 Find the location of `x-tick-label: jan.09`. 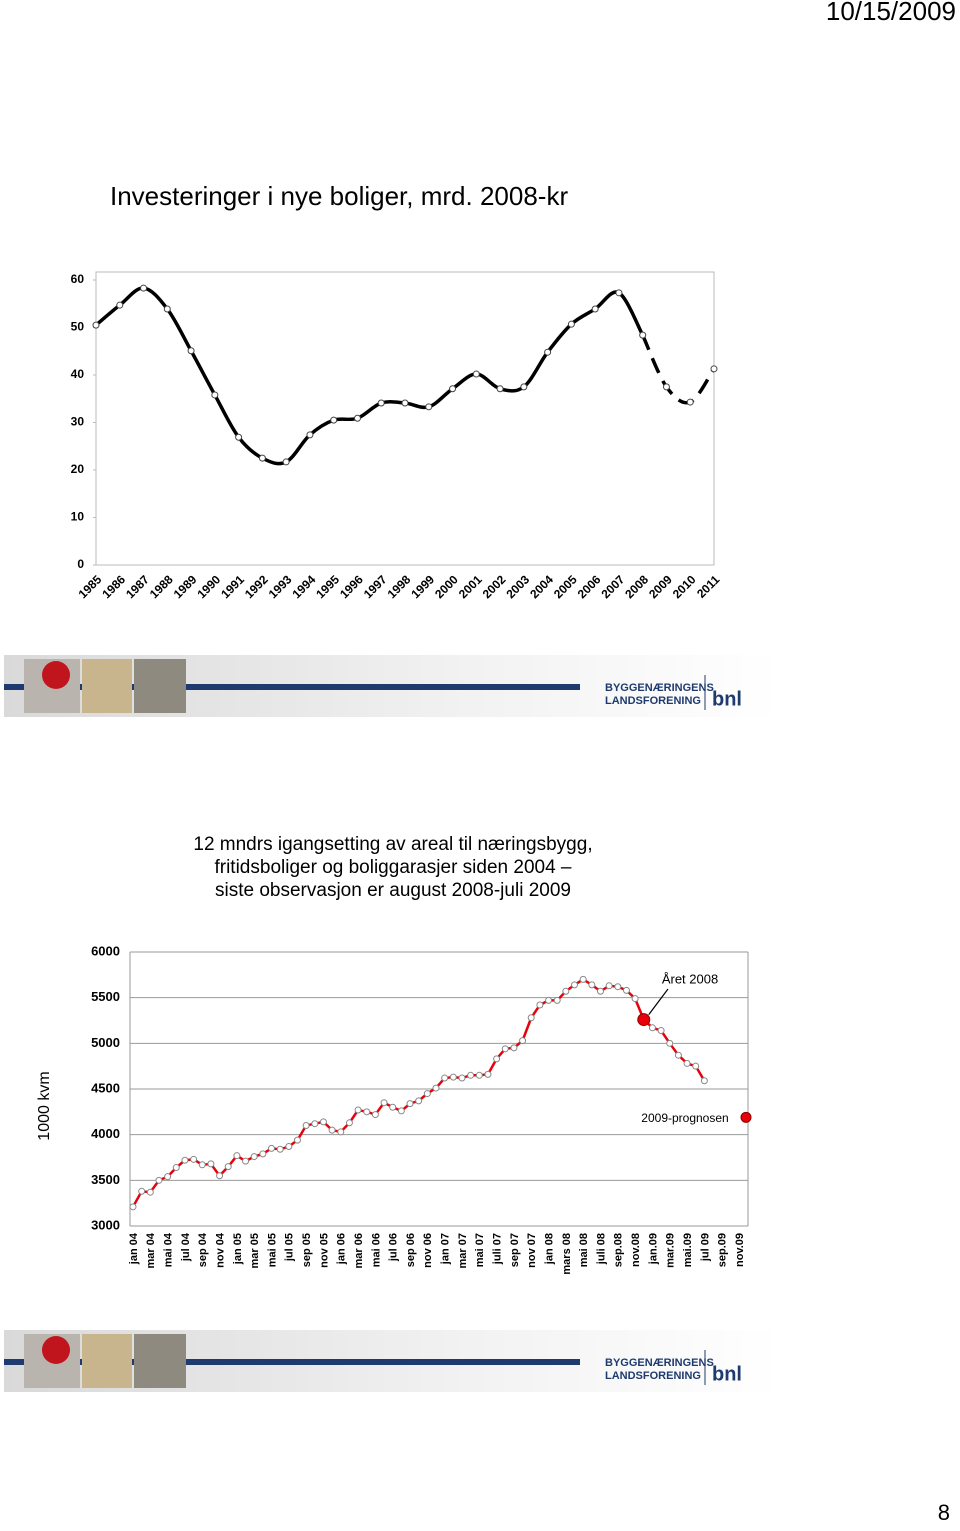

x-tick-label: jan.09 is located at coordinates (653, 1249).